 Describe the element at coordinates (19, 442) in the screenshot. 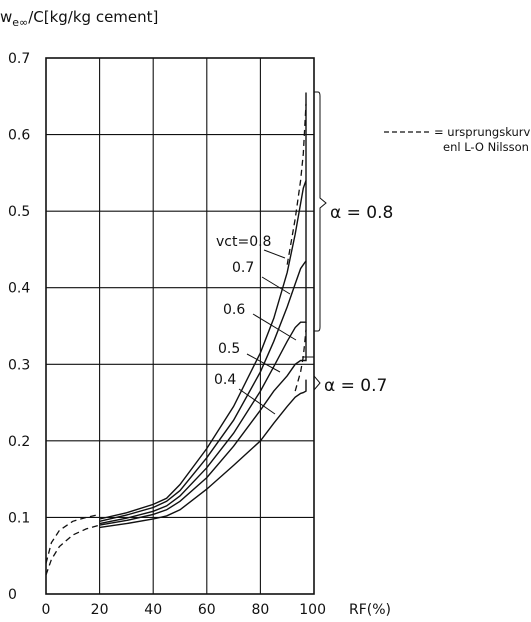

I see `y-tick-label-2: 0.2` at that location.